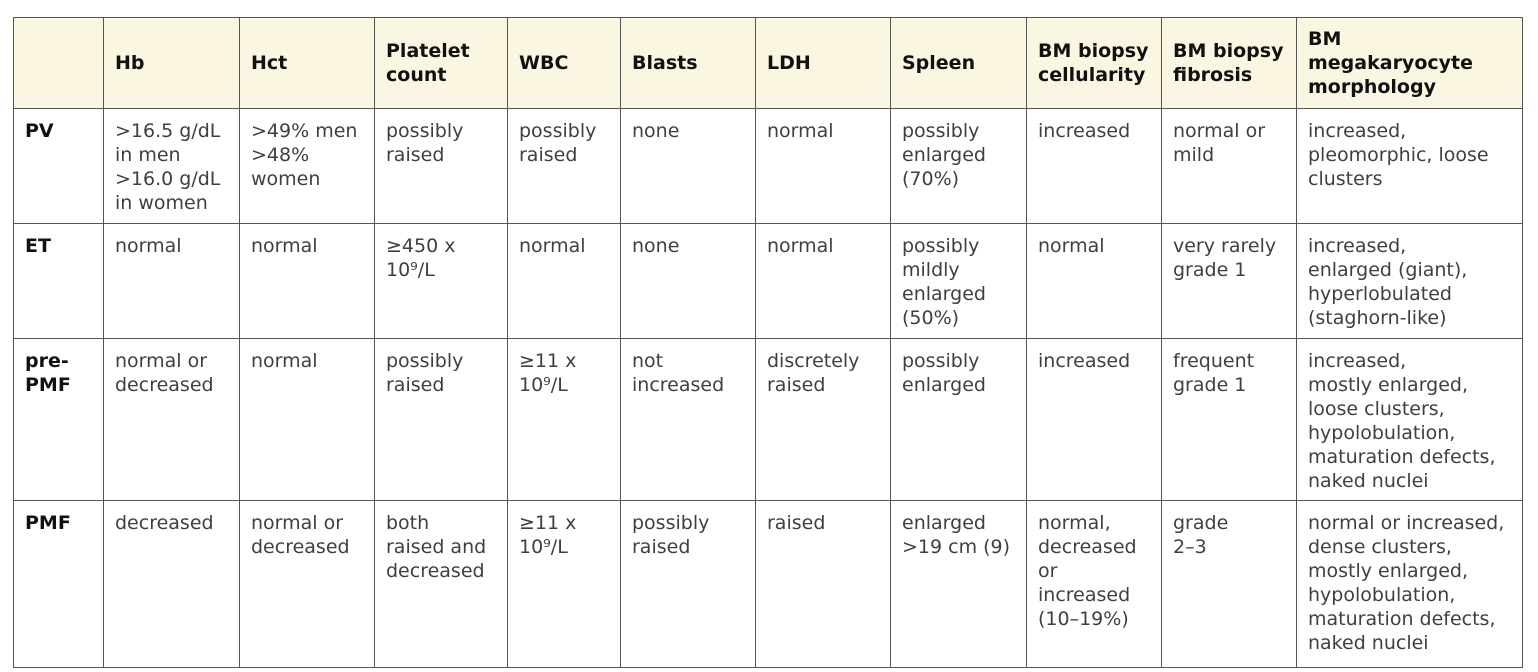 The image size is (1538, 672). I want to click on table-cell: >16.5 g/dL in men >16.0 g/dL in women, so click(171, 166).